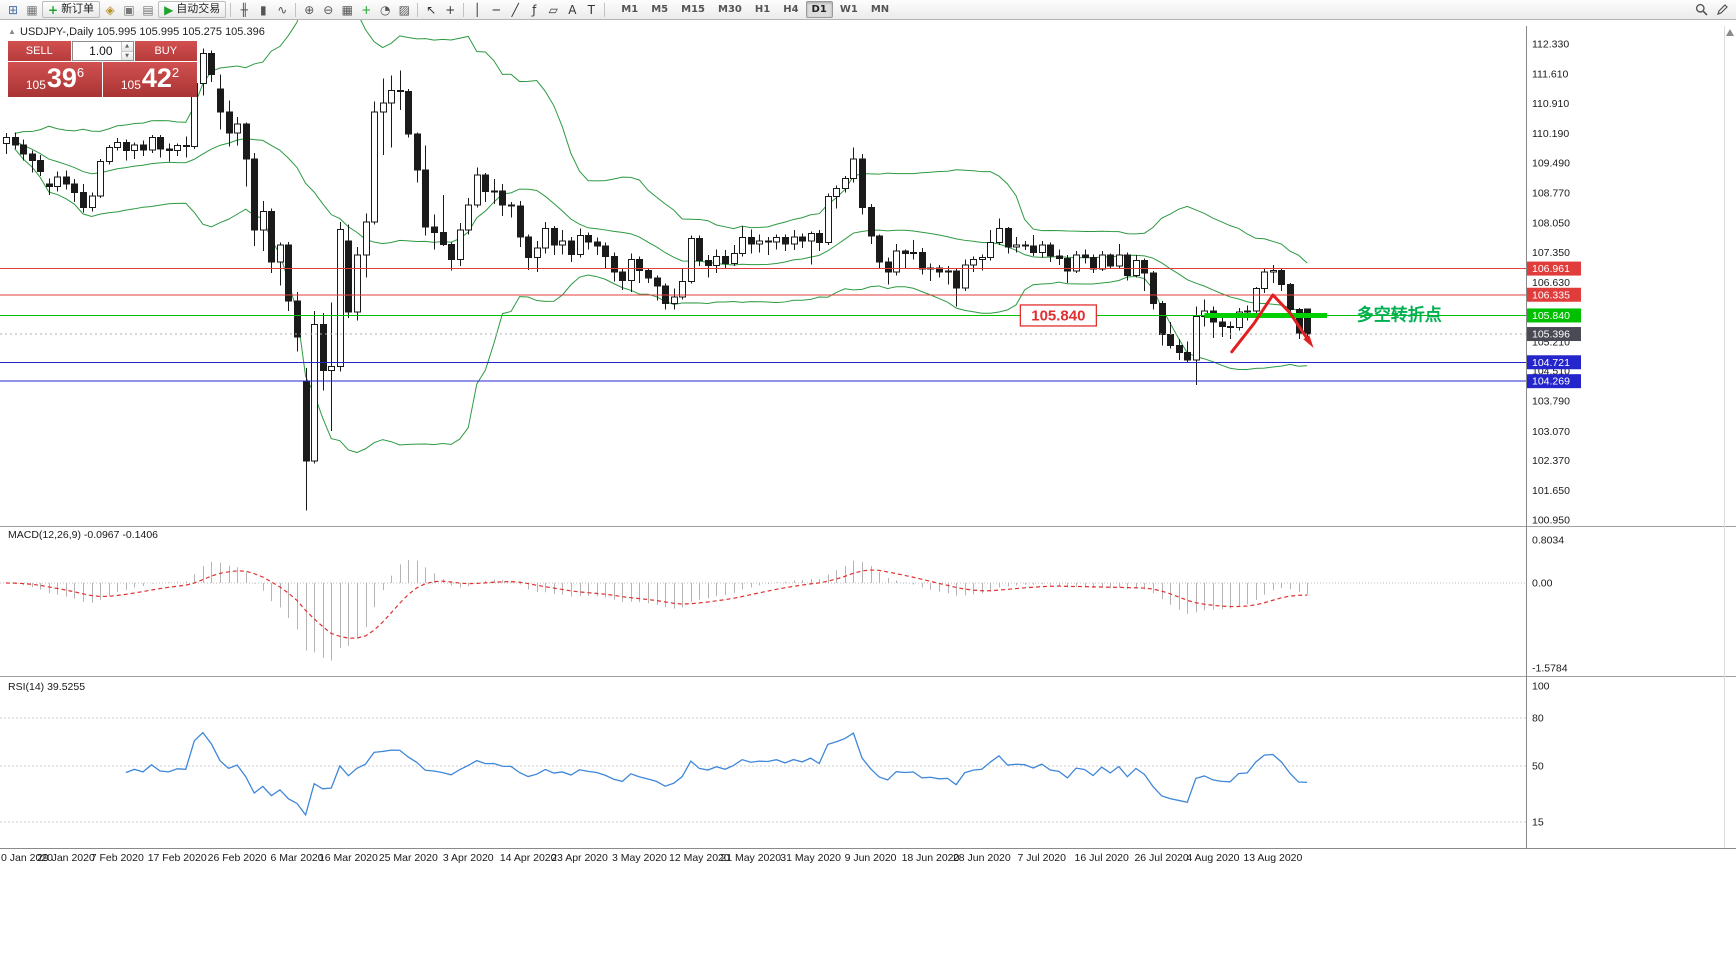 The height and width of the screenshot is (955, 1736). I want to click on zoom-out-icon: ⊖, so click(328, 9).